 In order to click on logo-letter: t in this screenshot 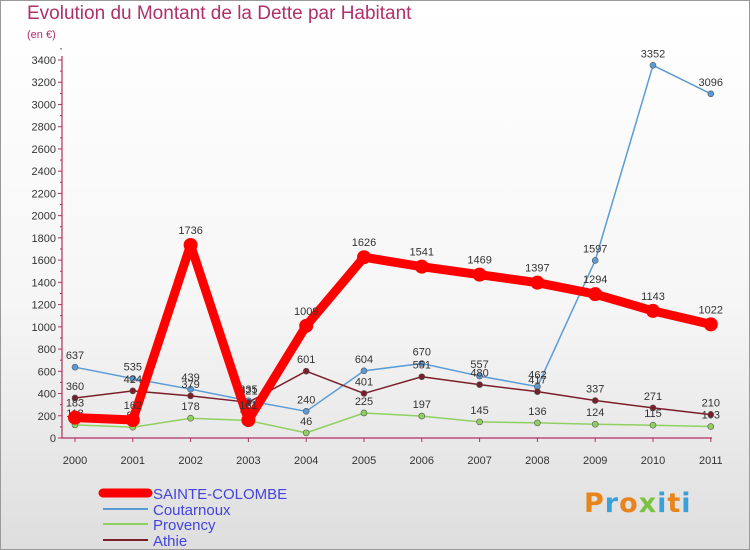, I will do `click(674, 503)`.